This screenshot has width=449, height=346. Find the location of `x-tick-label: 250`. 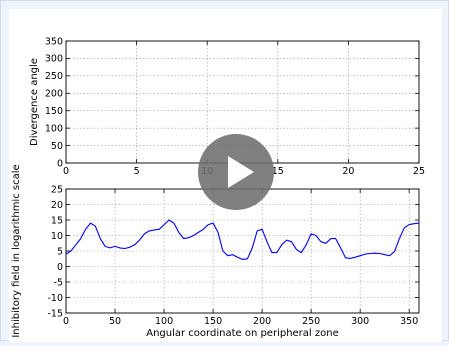

x-tick-label: 250 is located at coordinates (311, 321).